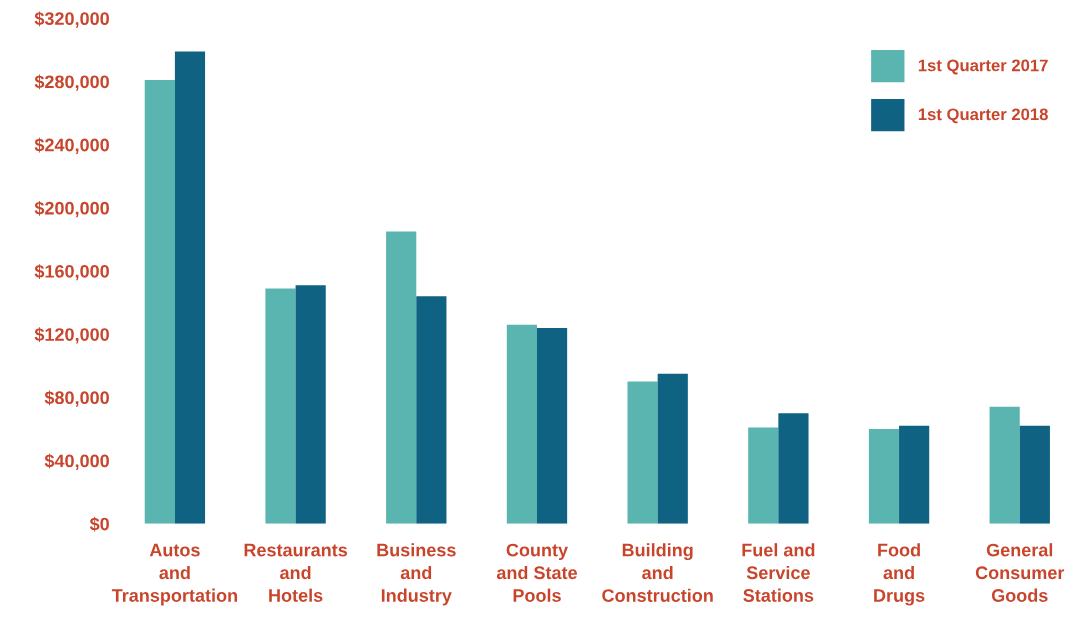 The image size is (1091, 631). I want to click on y-tick-label: $0, so click(99, 524).